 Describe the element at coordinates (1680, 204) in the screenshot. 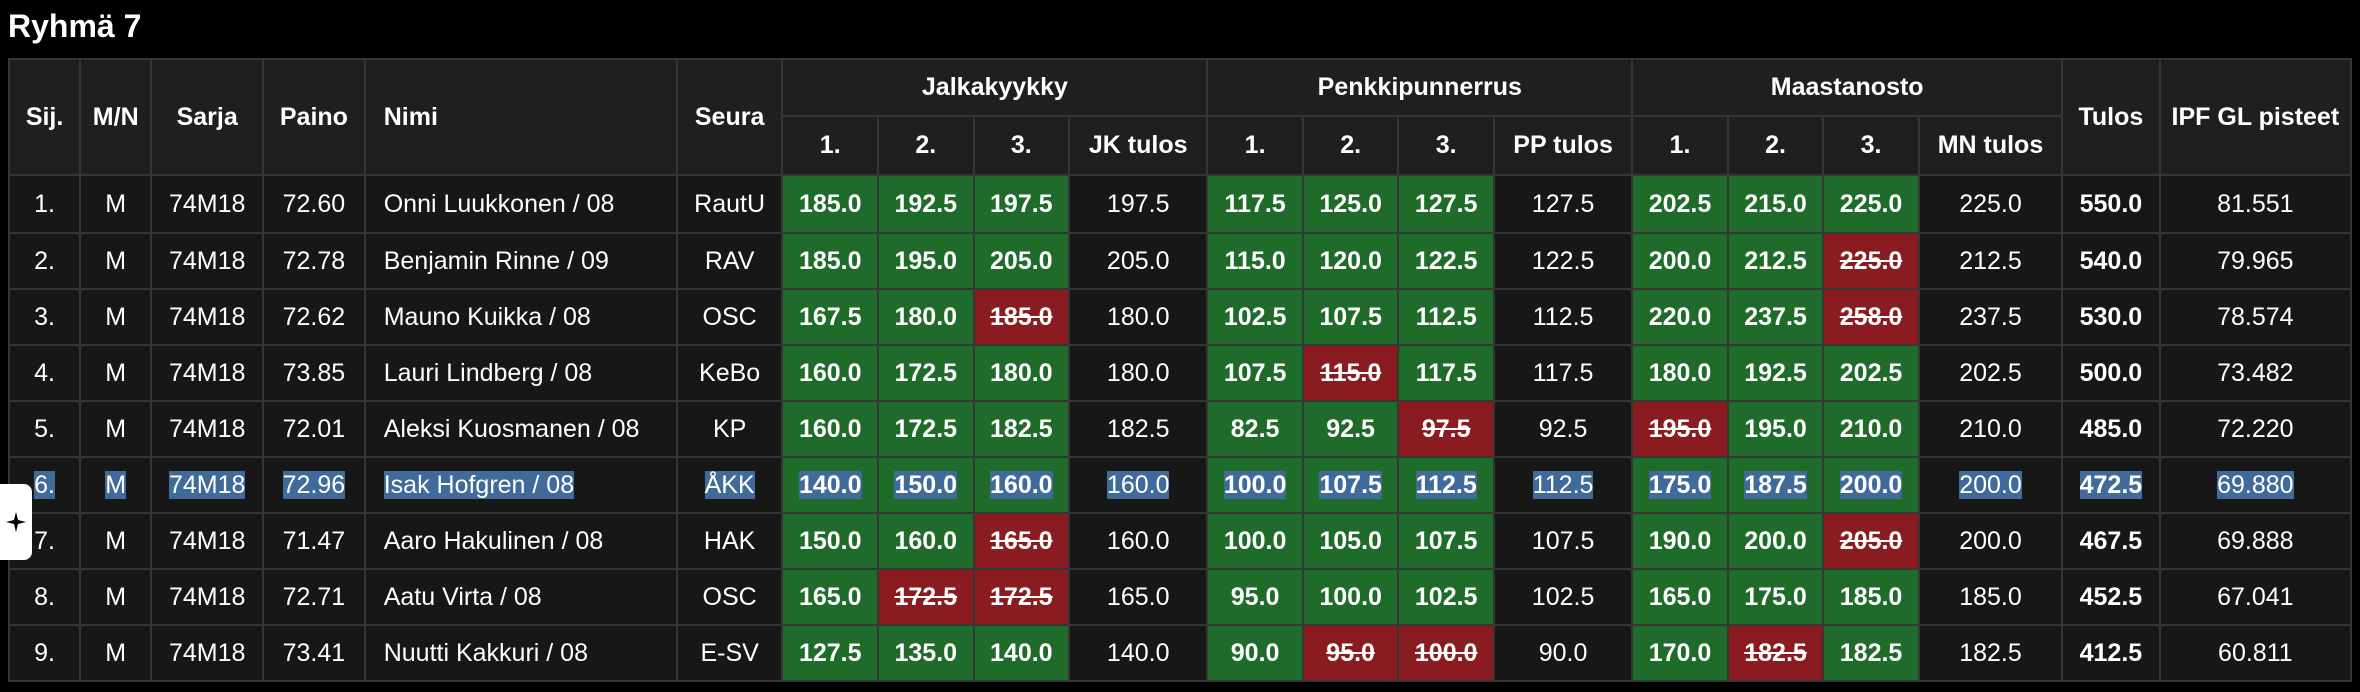

I see `deadlift-attempt-1: 202.5` at that location.